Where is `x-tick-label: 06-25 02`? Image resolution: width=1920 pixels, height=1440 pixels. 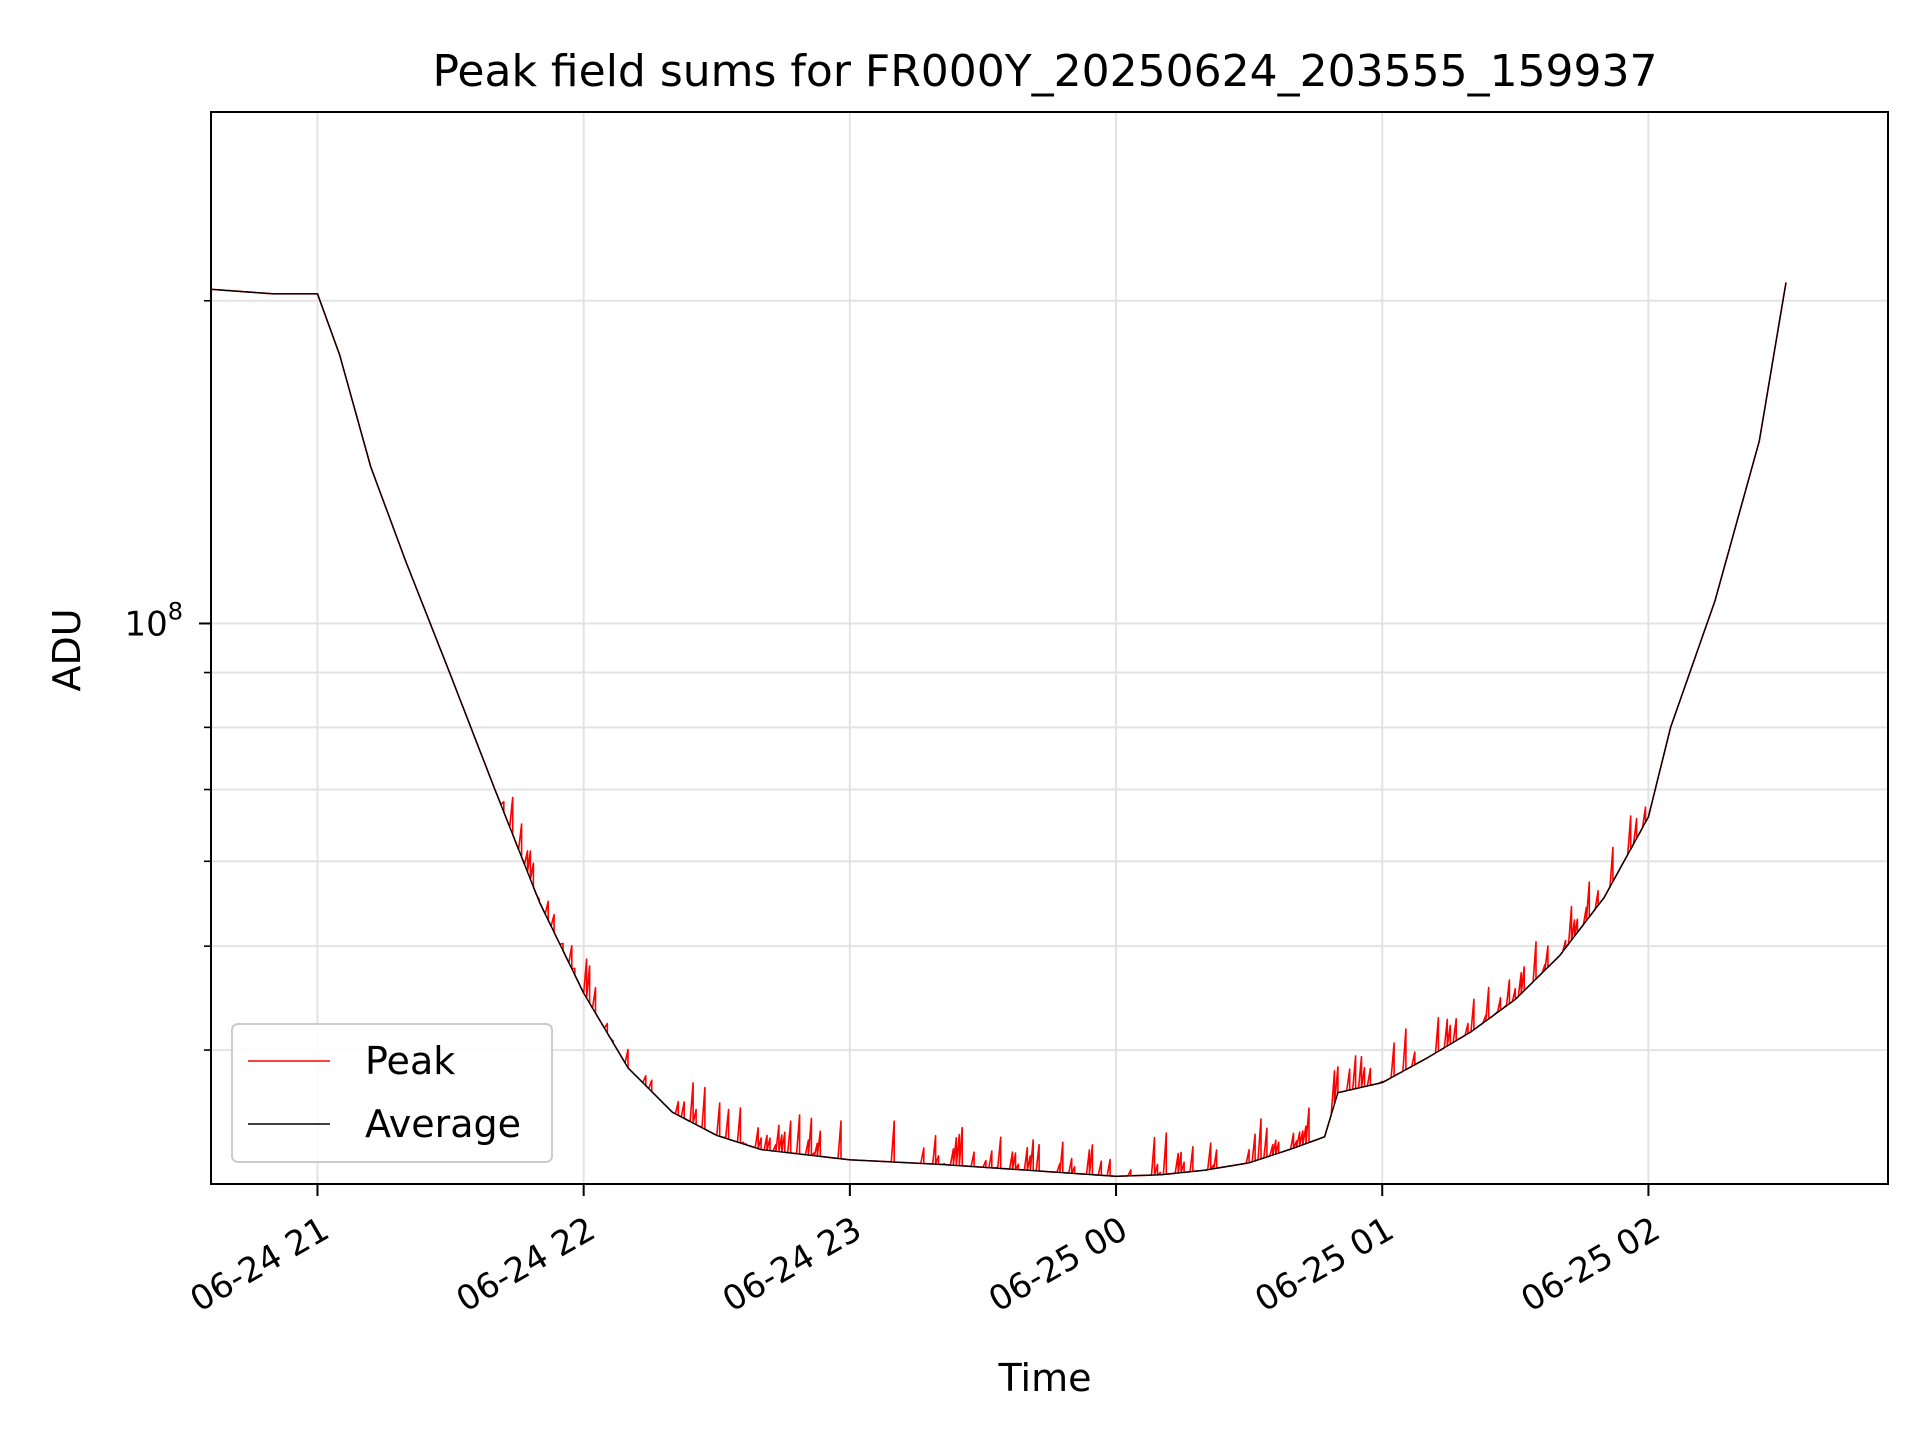
x-tick-label: 06-25 02 is located at coordinates (1591, 1264).